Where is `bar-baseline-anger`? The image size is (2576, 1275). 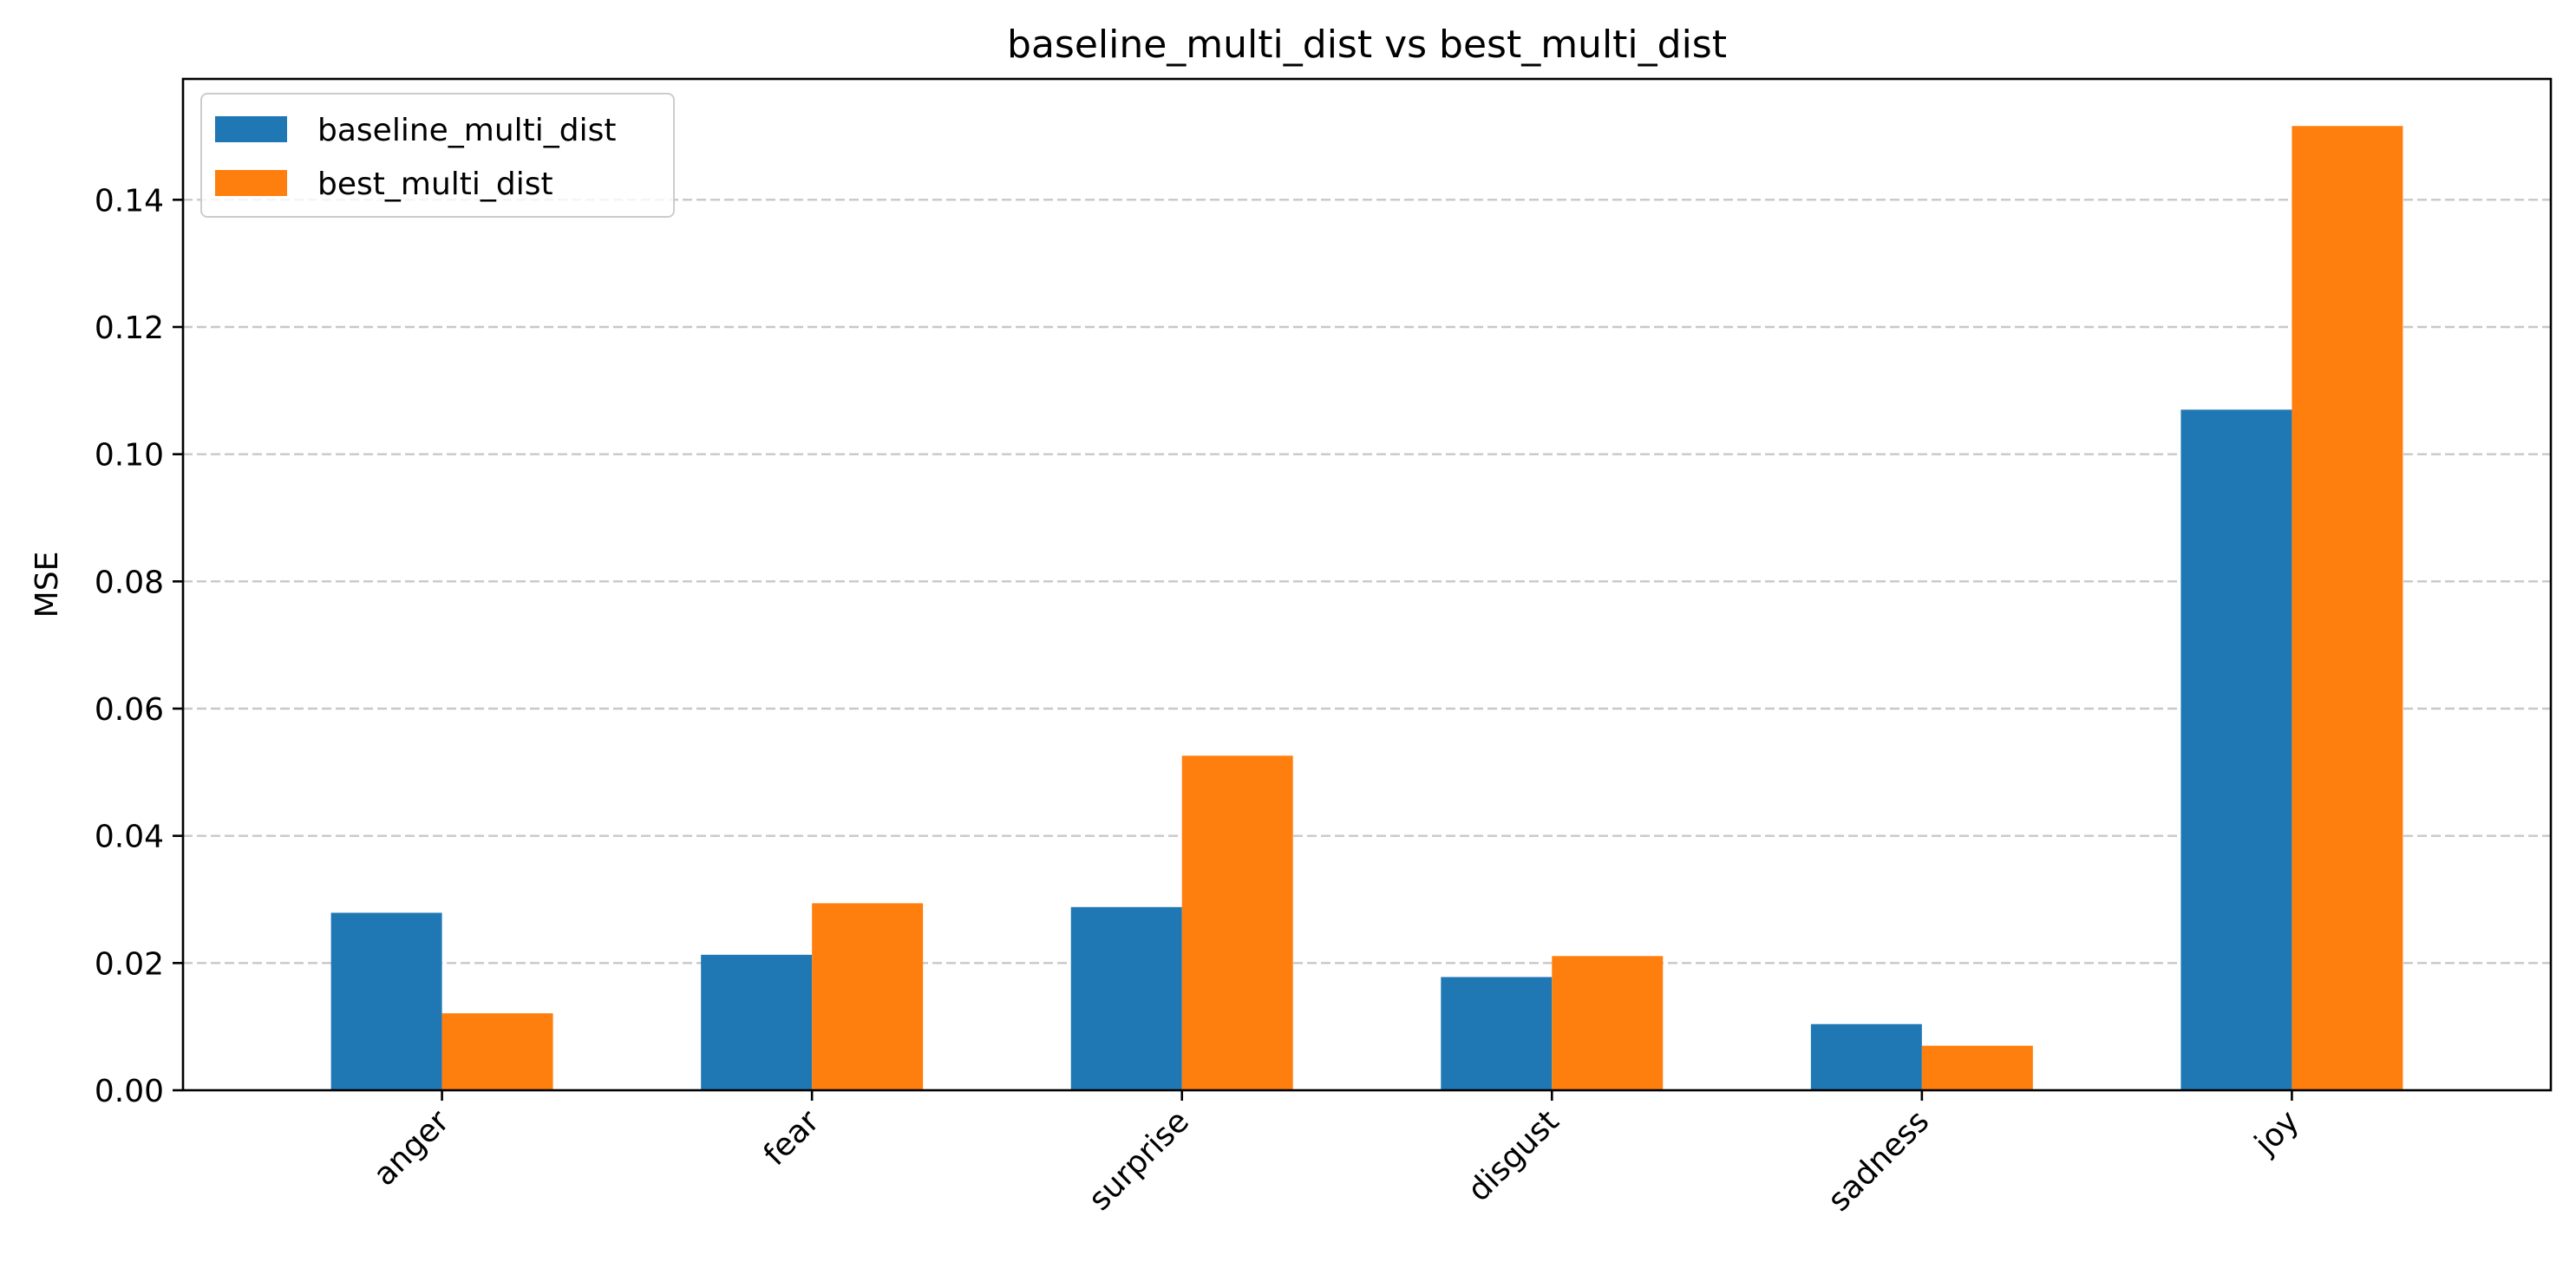 bar-baseline-anger is located at coordinates (386, 1001).